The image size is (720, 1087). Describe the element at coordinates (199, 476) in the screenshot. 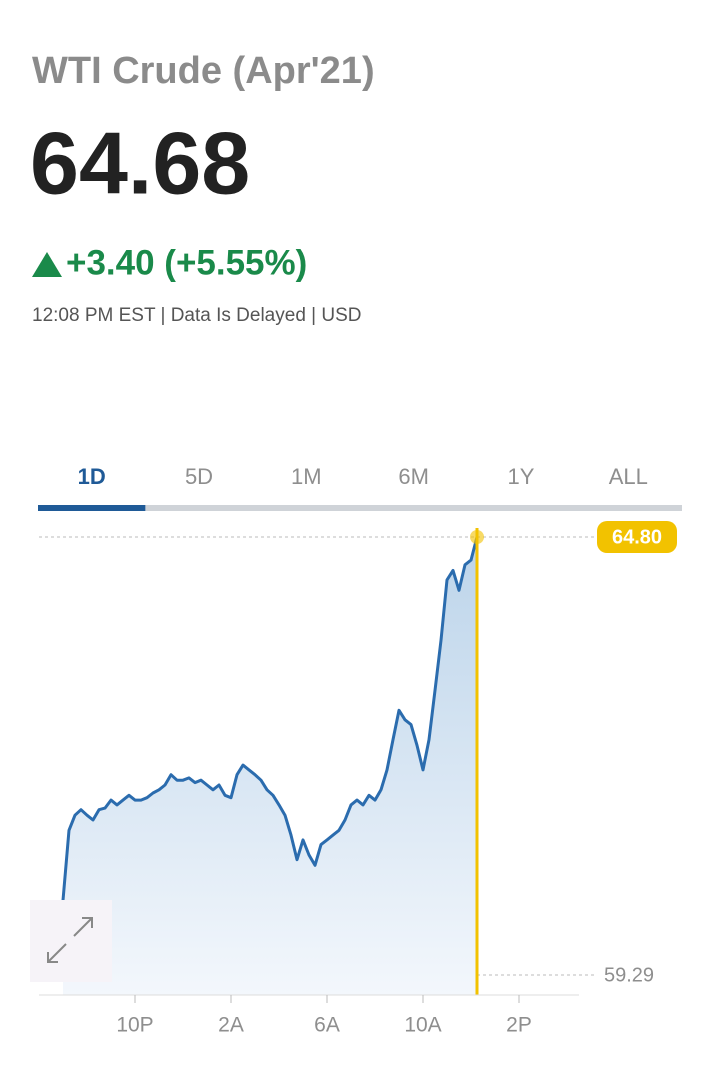

I see `tab: 5D` at that location.